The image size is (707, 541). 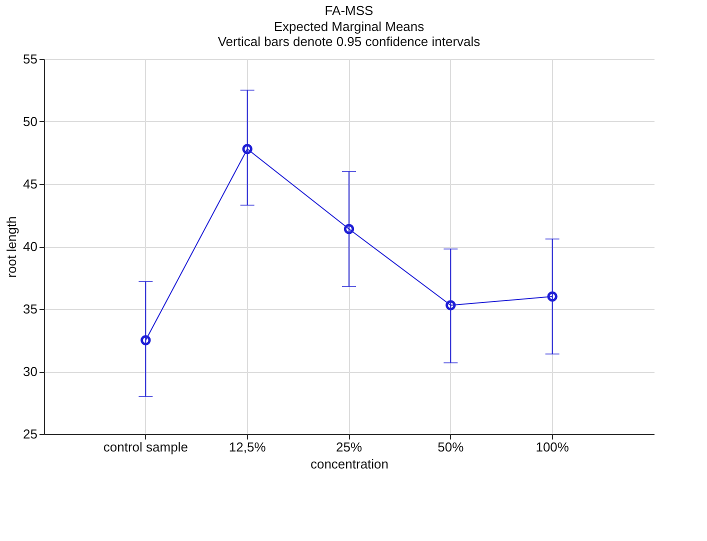 I want to click on y-tick-label: 50, so click(x=30, y=121).